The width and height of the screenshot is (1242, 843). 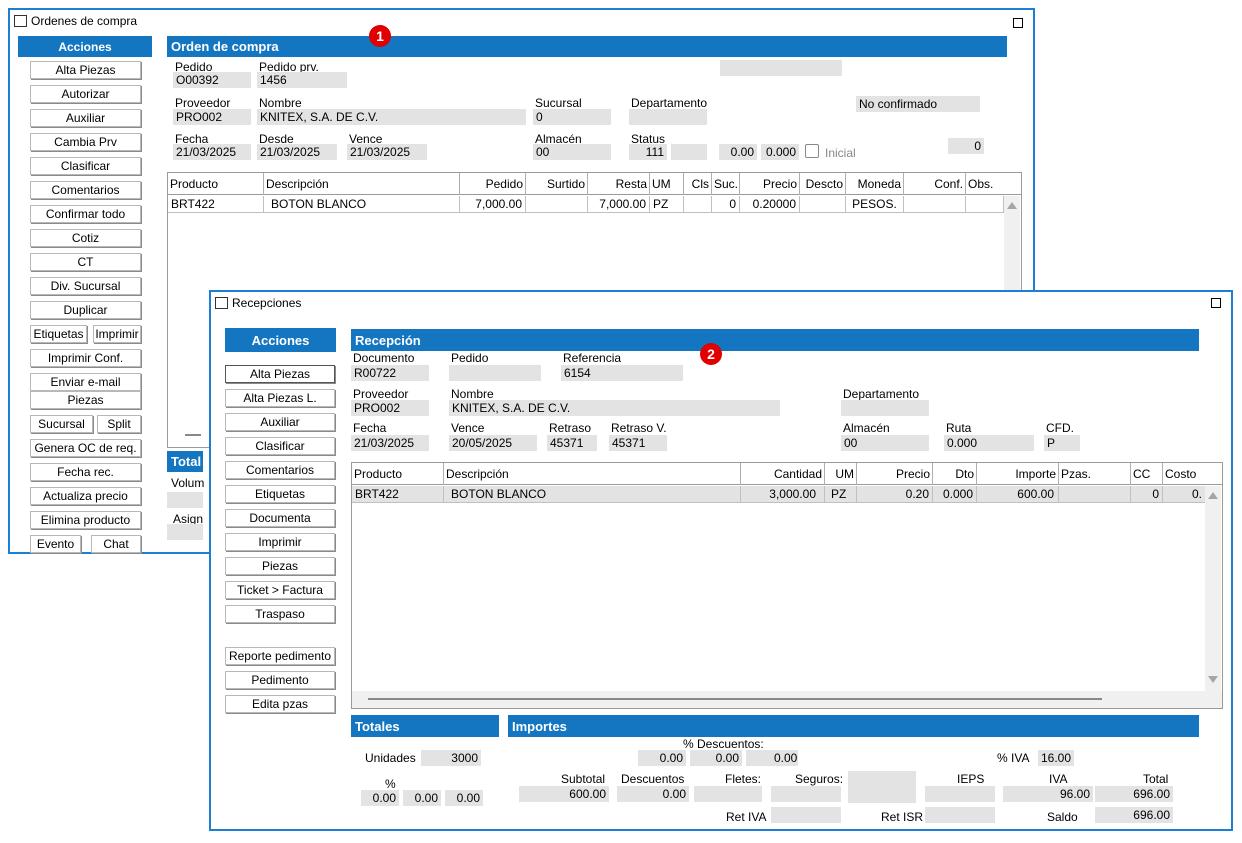 What do you see at coordinates (493, 184) in the screenshot?
I see `col-pedido: Pedido` at bounding box center [493, 184].